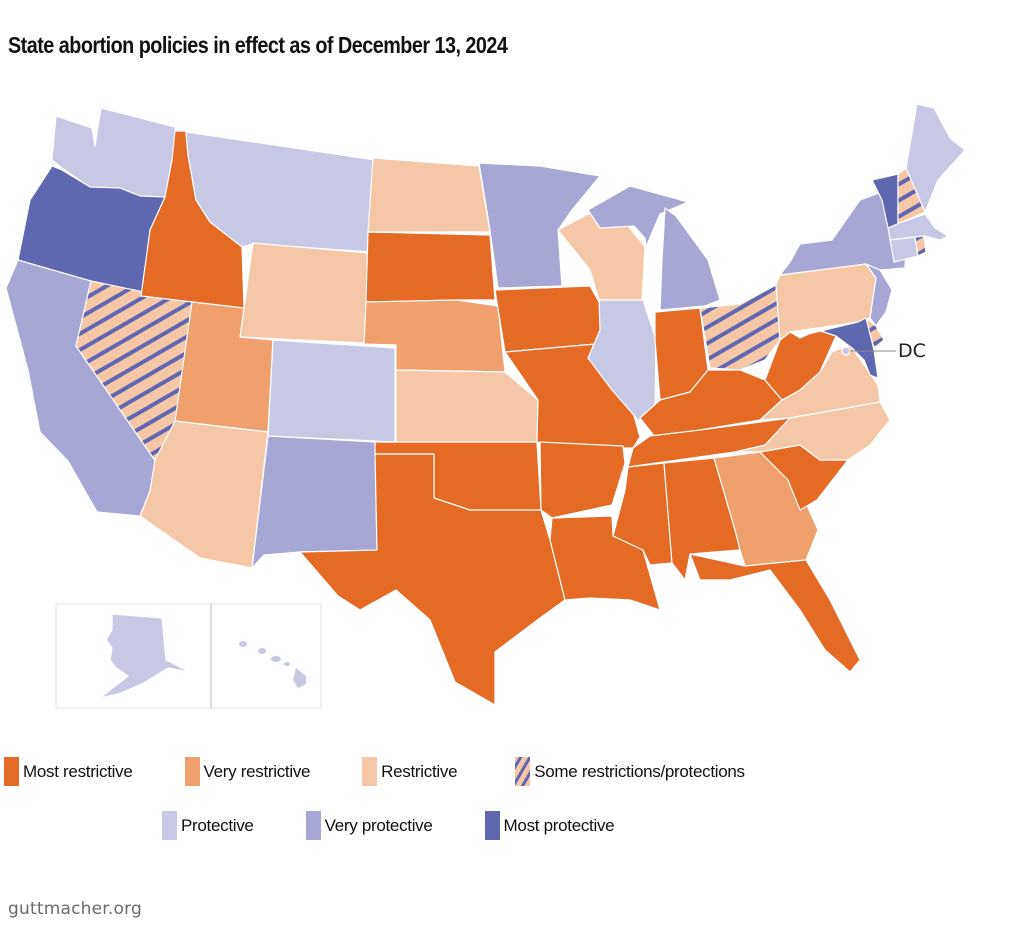 The width and height of the screenshot is (1024, 948). What do you see at coordinates (304, 293) in the screenshot?
I see `state-wy` at bounding box center [304, 293].